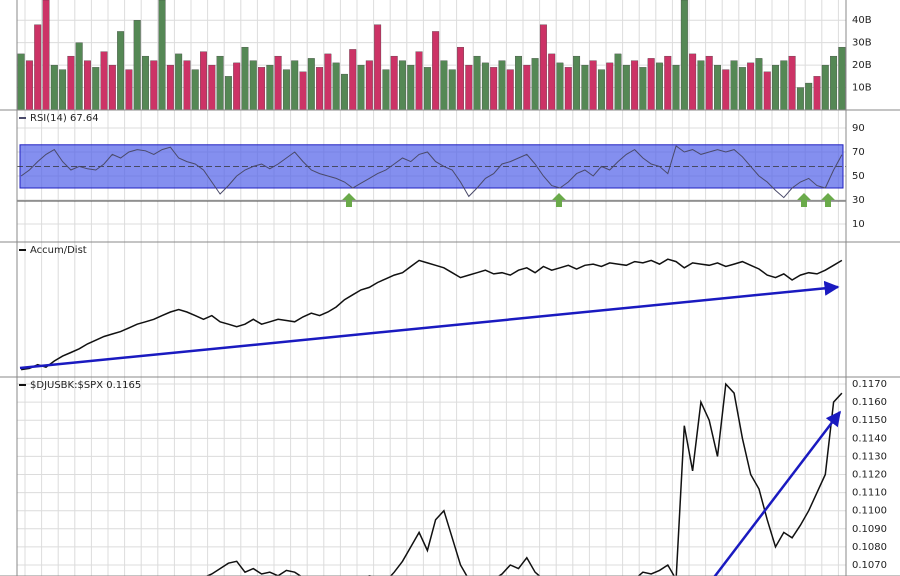  I want to click on y-tick-label: 0.1140, so click(869, 438).